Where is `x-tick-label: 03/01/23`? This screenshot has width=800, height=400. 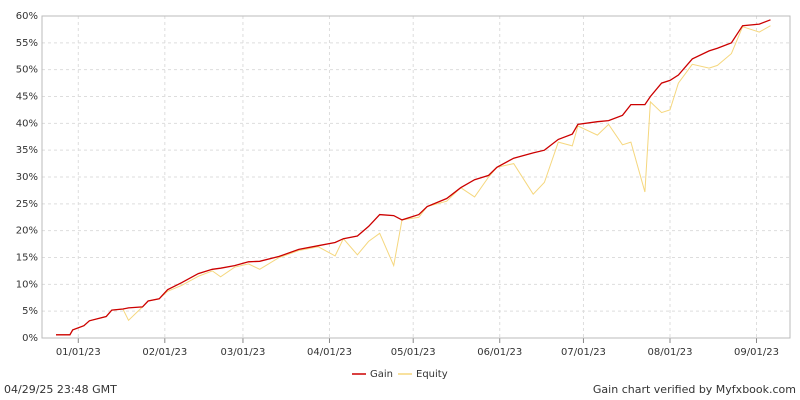 x-tick-label: 03/01/23 is located at coordinates (242, 352).